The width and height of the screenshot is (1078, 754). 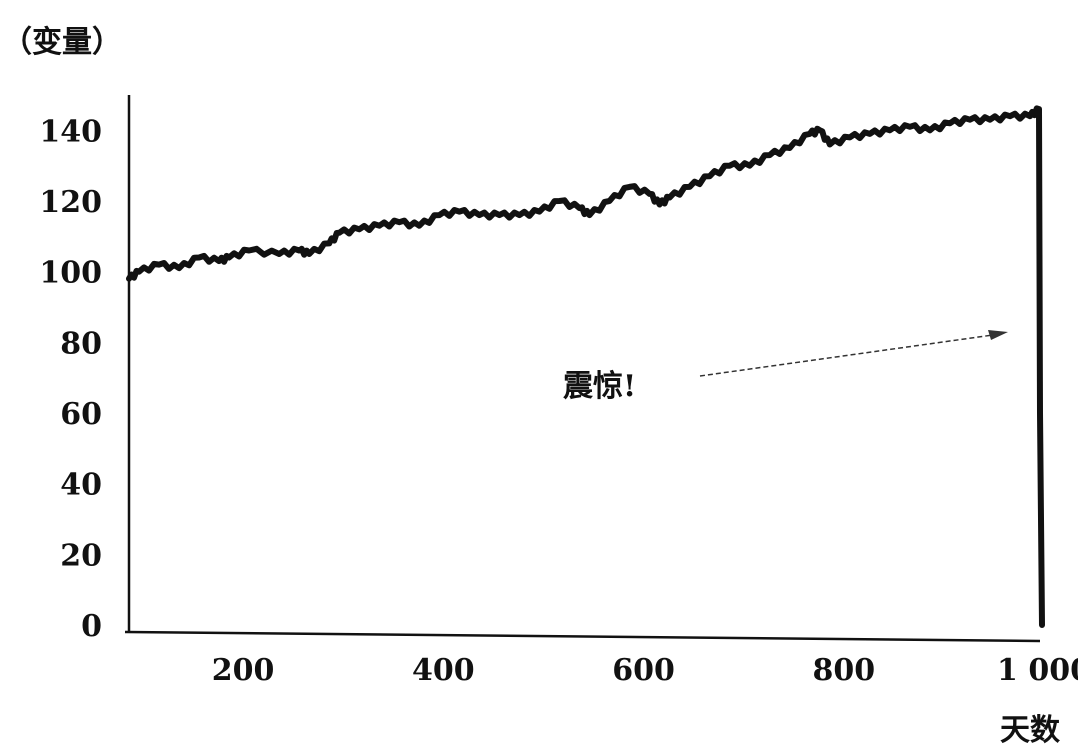 I want to click on x-tick-label: 1 000, so click(x=1037, y=670).